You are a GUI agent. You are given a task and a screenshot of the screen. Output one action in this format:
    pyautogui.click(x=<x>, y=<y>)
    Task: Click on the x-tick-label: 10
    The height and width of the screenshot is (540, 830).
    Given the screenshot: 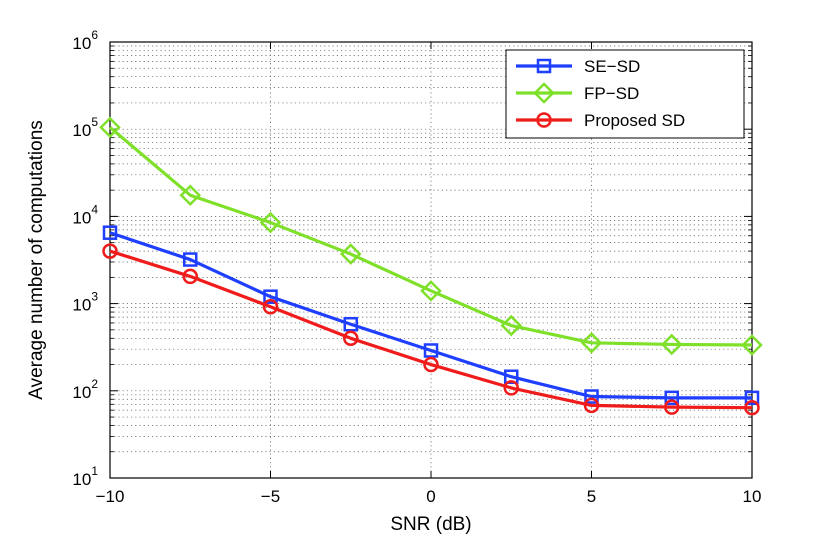 What is the action you would take?
    pyautogui.click(x=752, y=496)
    